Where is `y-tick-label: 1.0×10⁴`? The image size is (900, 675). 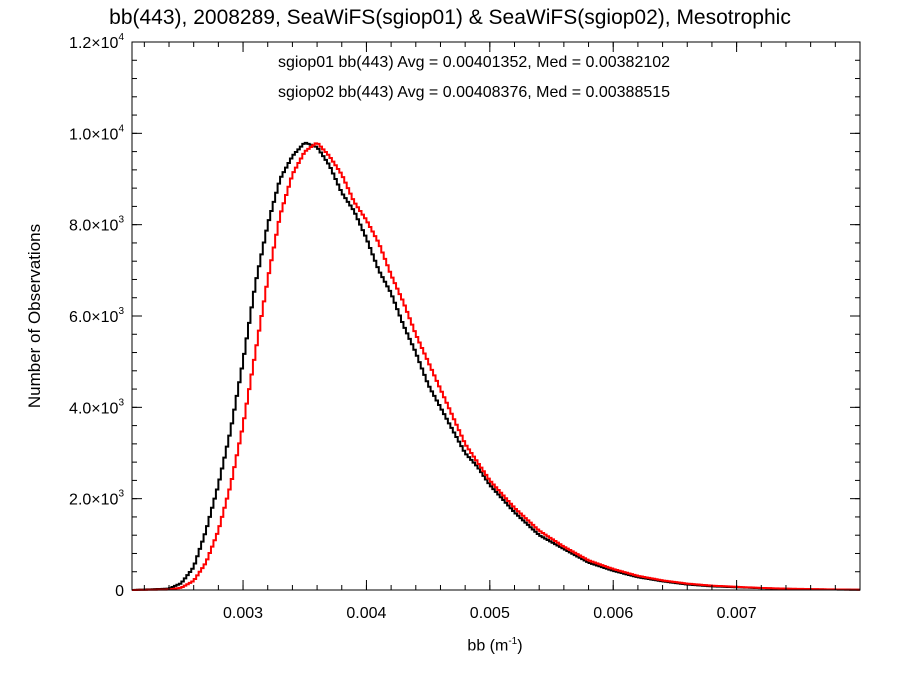 y-tick-label: 1.0×10⁴ is located at coordinates (96, 133).